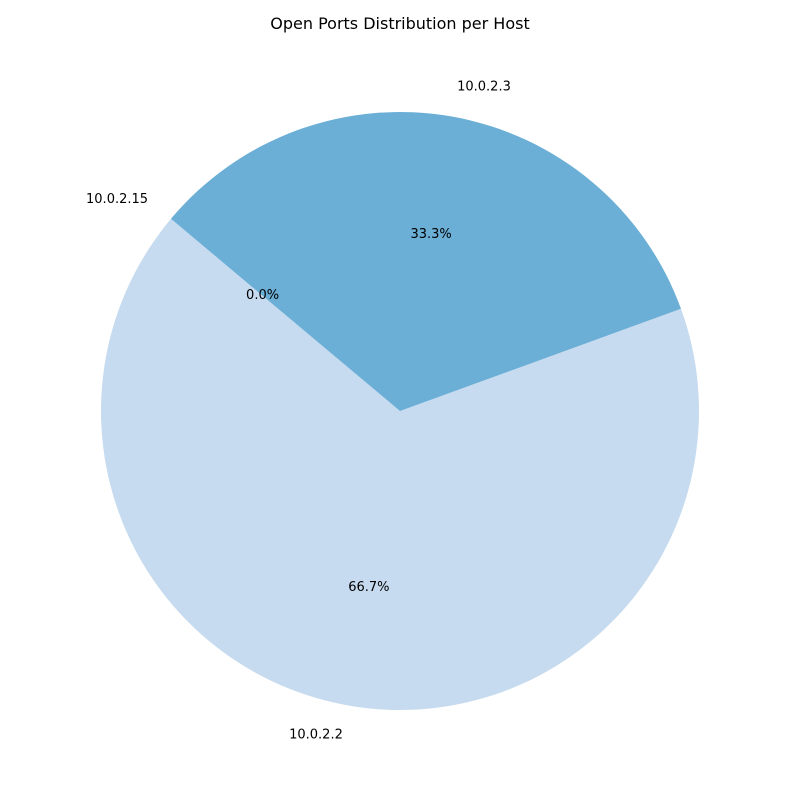 This screenshot has height=805, width=800. I want to click on percent-label-10-0-2-3: 33.3%, so click(430, 234).